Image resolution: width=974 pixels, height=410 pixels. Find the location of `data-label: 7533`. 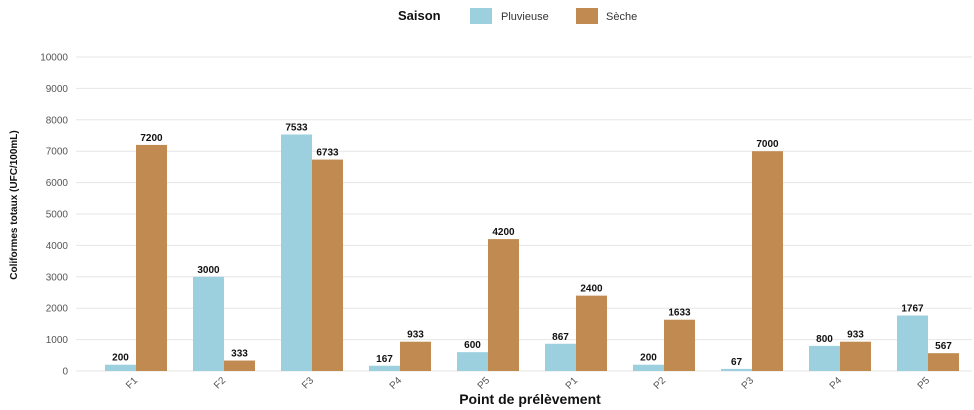

data-label: 7533 is located at coordinates (296, 127).